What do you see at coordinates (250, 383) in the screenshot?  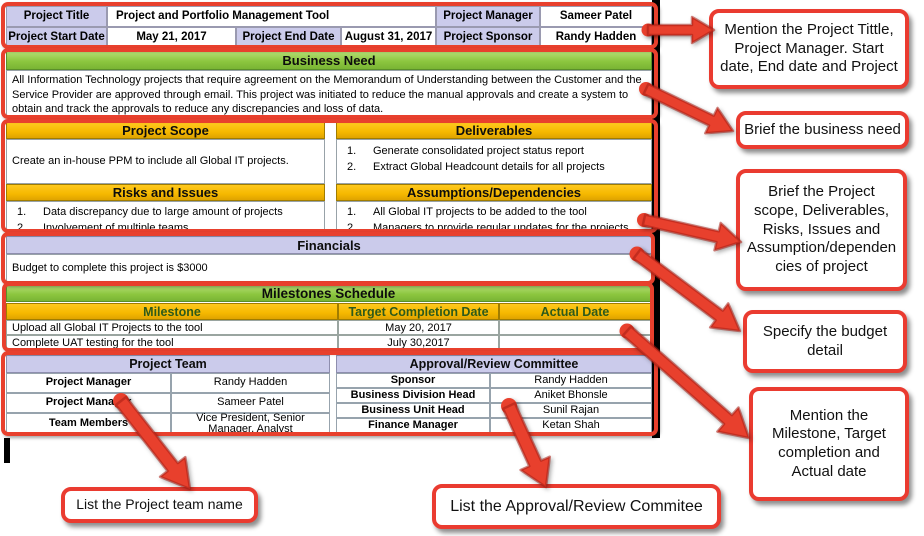 I see `team-name-cell: Randy Hadden` at bounding box center [250, 383].